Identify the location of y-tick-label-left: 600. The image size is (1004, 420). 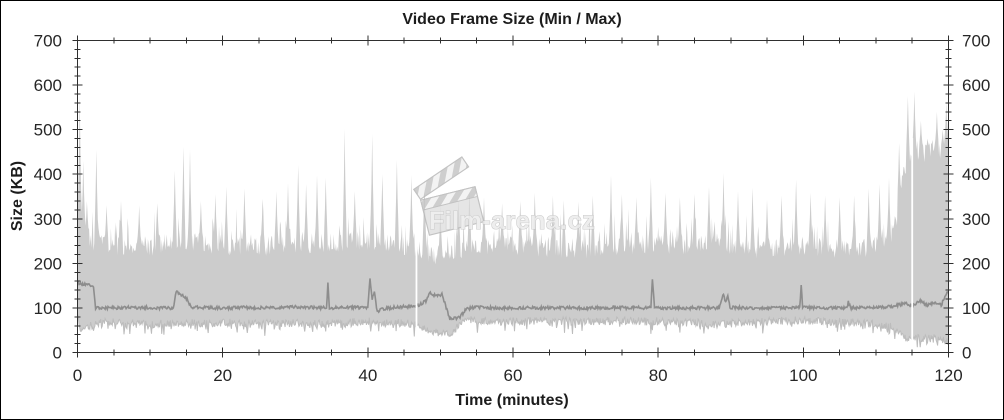
(48, 85).